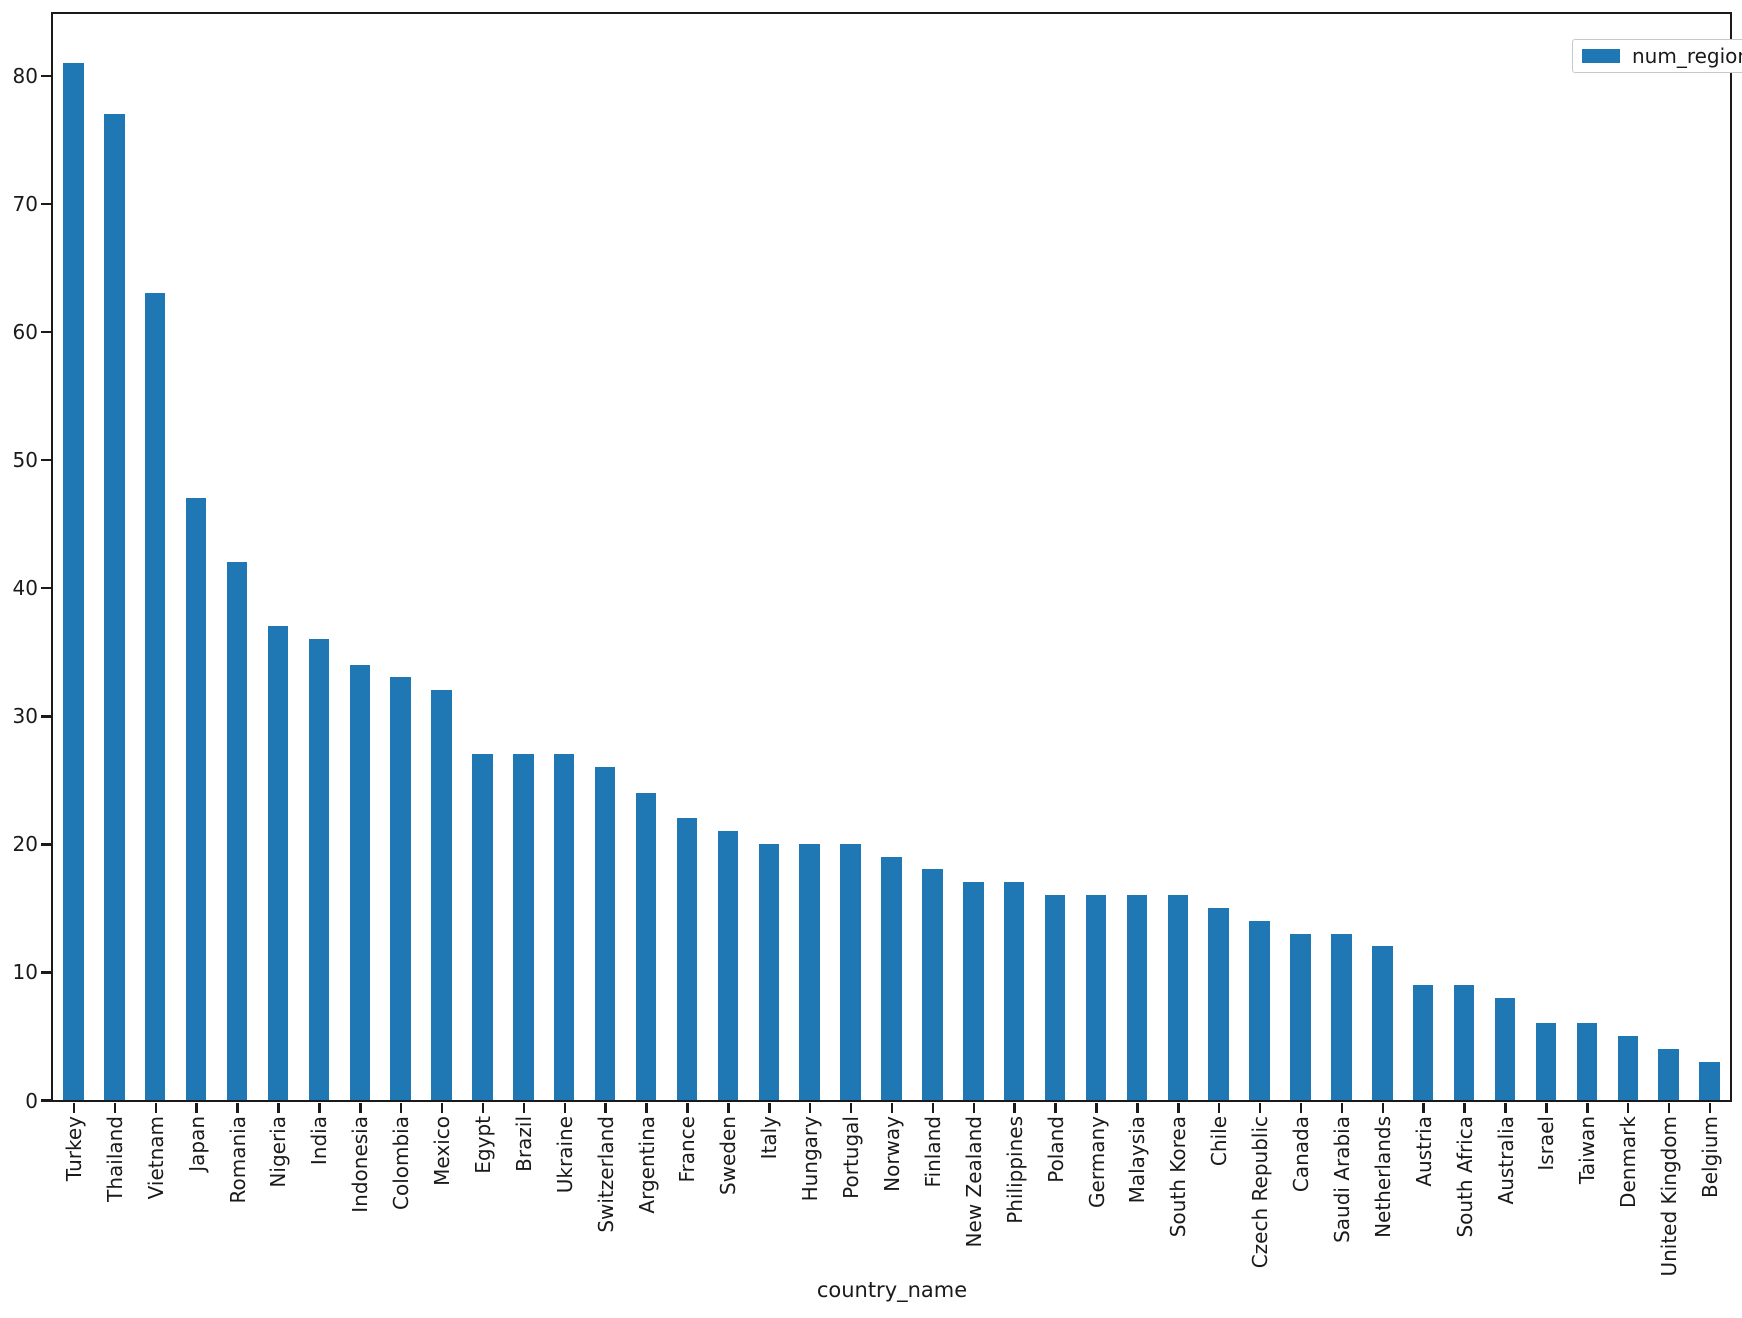  I want to click on bar-brazil, so click(523, 927).